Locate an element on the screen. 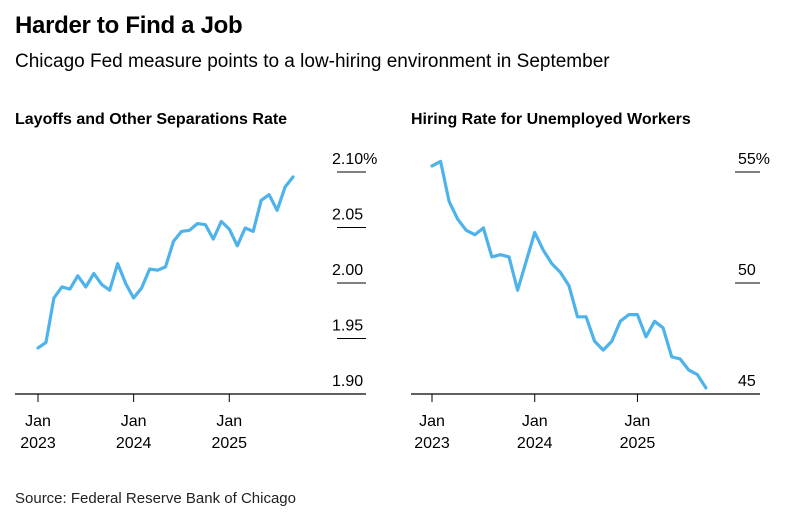 This screenshot has height=523, width=806. y-tick-label: 50 is located at coordinates (747, 270).